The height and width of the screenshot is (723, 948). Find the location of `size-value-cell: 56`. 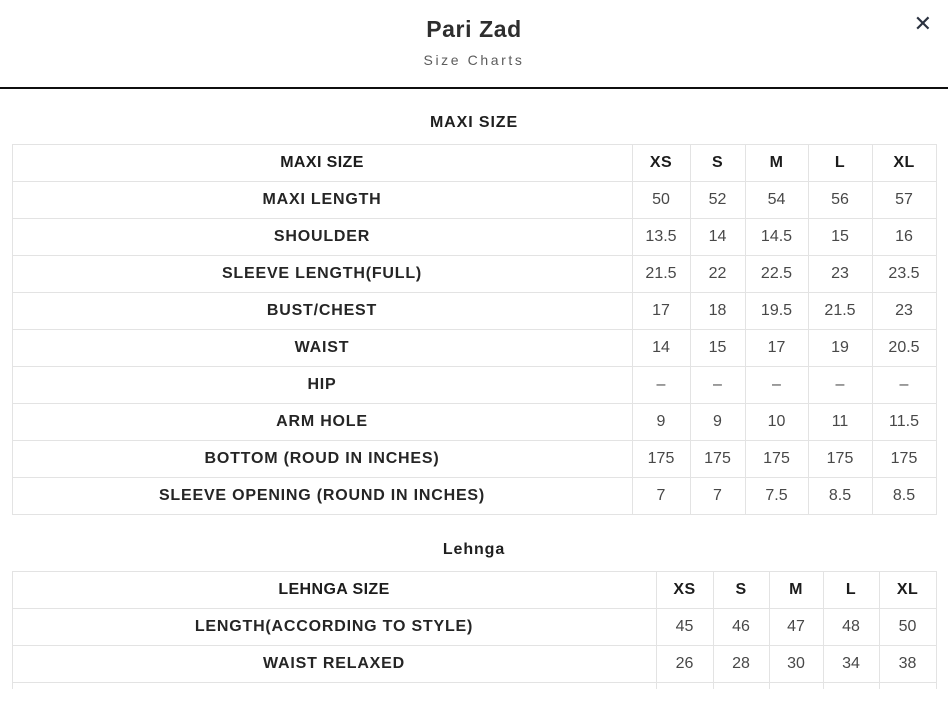

size-value-cell: 56 is located at coordinates (840, 200).